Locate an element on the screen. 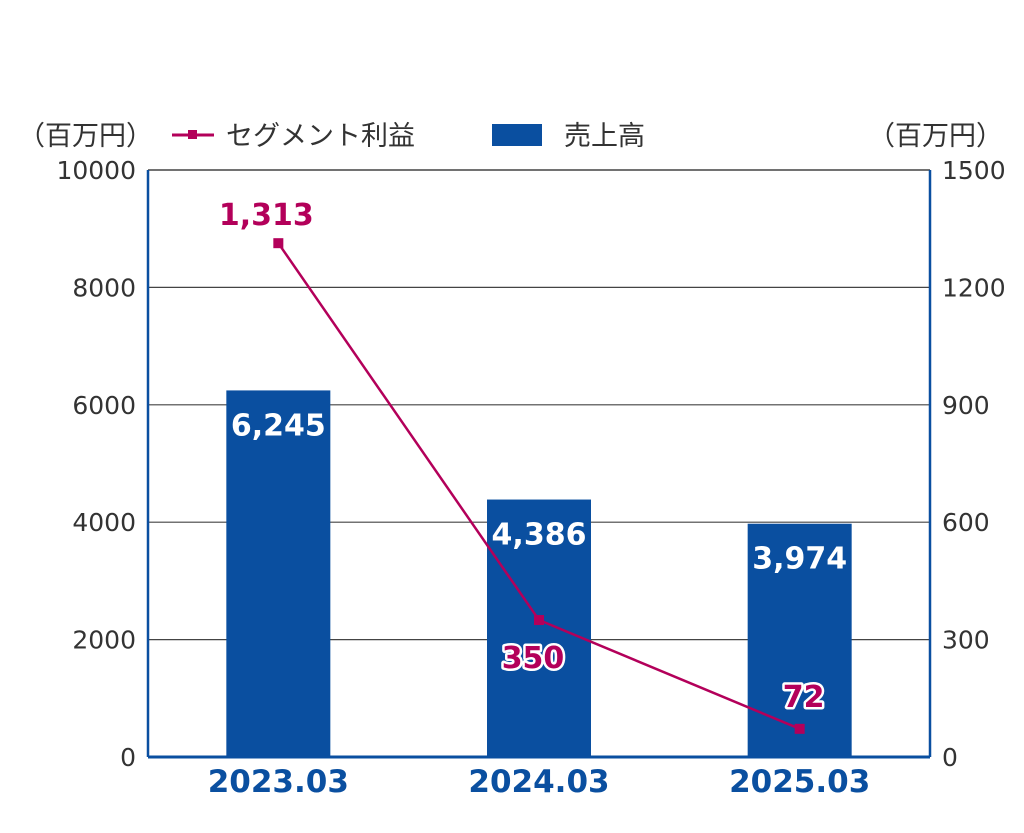  legend-line-label: セグメント利益 is located at coordinates (320, 136).